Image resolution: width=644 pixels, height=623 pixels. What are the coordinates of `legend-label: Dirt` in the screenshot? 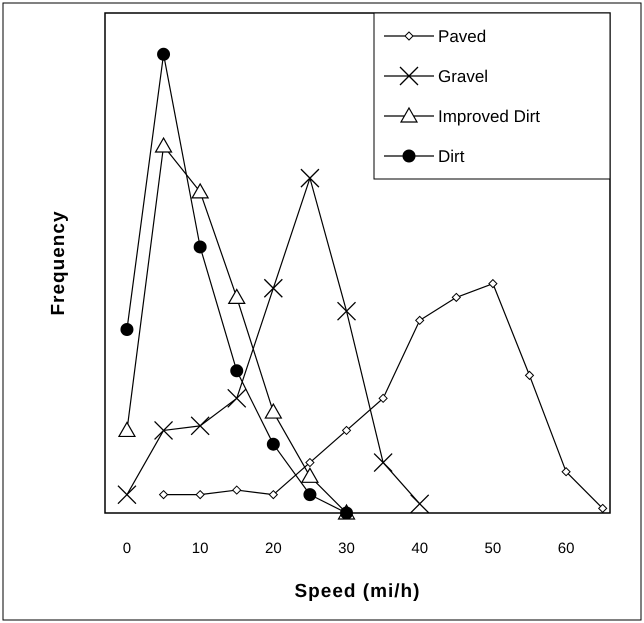 It's located at (451, 156).